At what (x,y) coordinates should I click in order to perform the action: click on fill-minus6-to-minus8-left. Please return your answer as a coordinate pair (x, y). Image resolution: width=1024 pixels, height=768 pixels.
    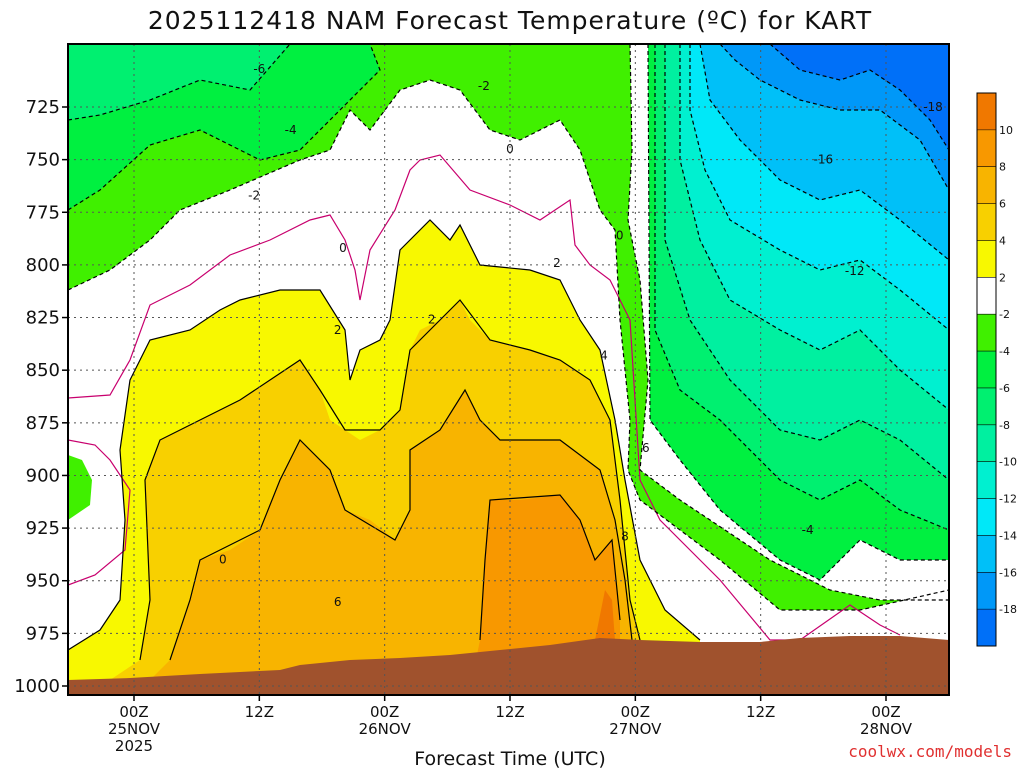
    Looking at the image, I should click on (179, 82).